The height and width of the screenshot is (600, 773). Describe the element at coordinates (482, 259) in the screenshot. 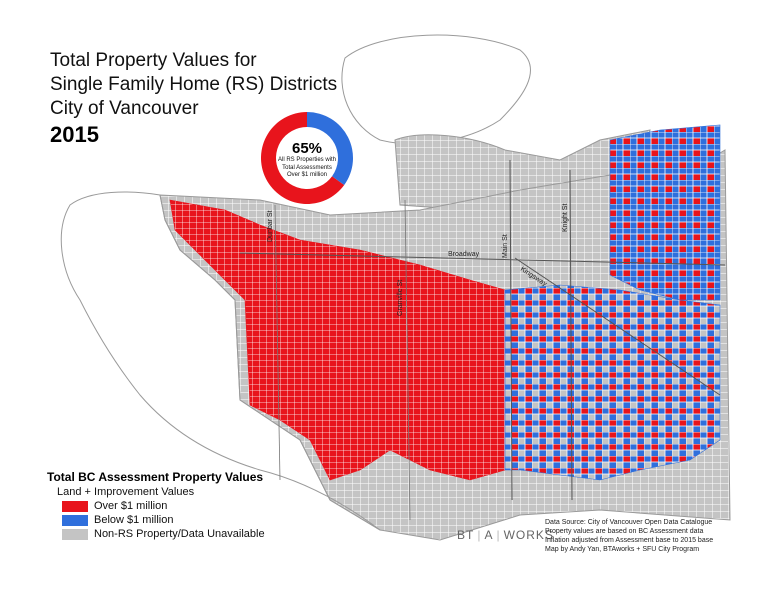

I see `broadway-road` at that location.